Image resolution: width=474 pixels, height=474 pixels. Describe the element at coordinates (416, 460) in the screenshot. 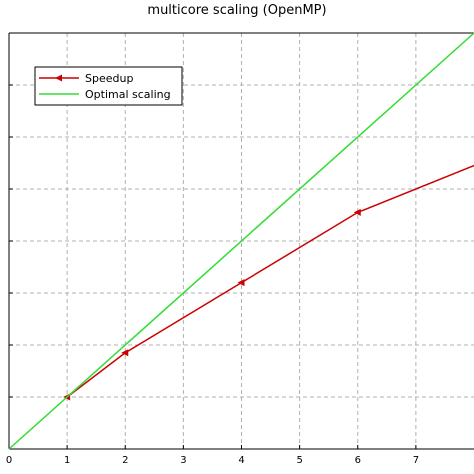

I see `x-tick-label: 7` at that location.